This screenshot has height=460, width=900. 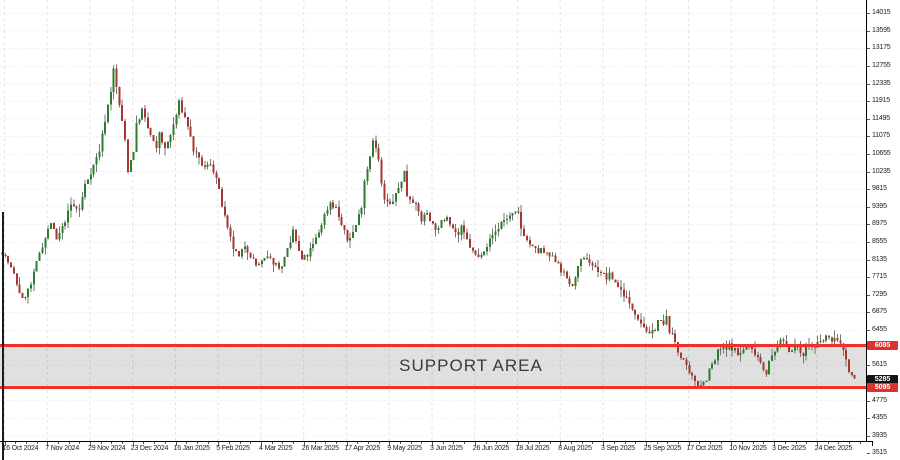 What do you see at coordinates (881, 136) in the screenshot?
I see `price-axis-label: 11075` at bounding box center [881, 136].